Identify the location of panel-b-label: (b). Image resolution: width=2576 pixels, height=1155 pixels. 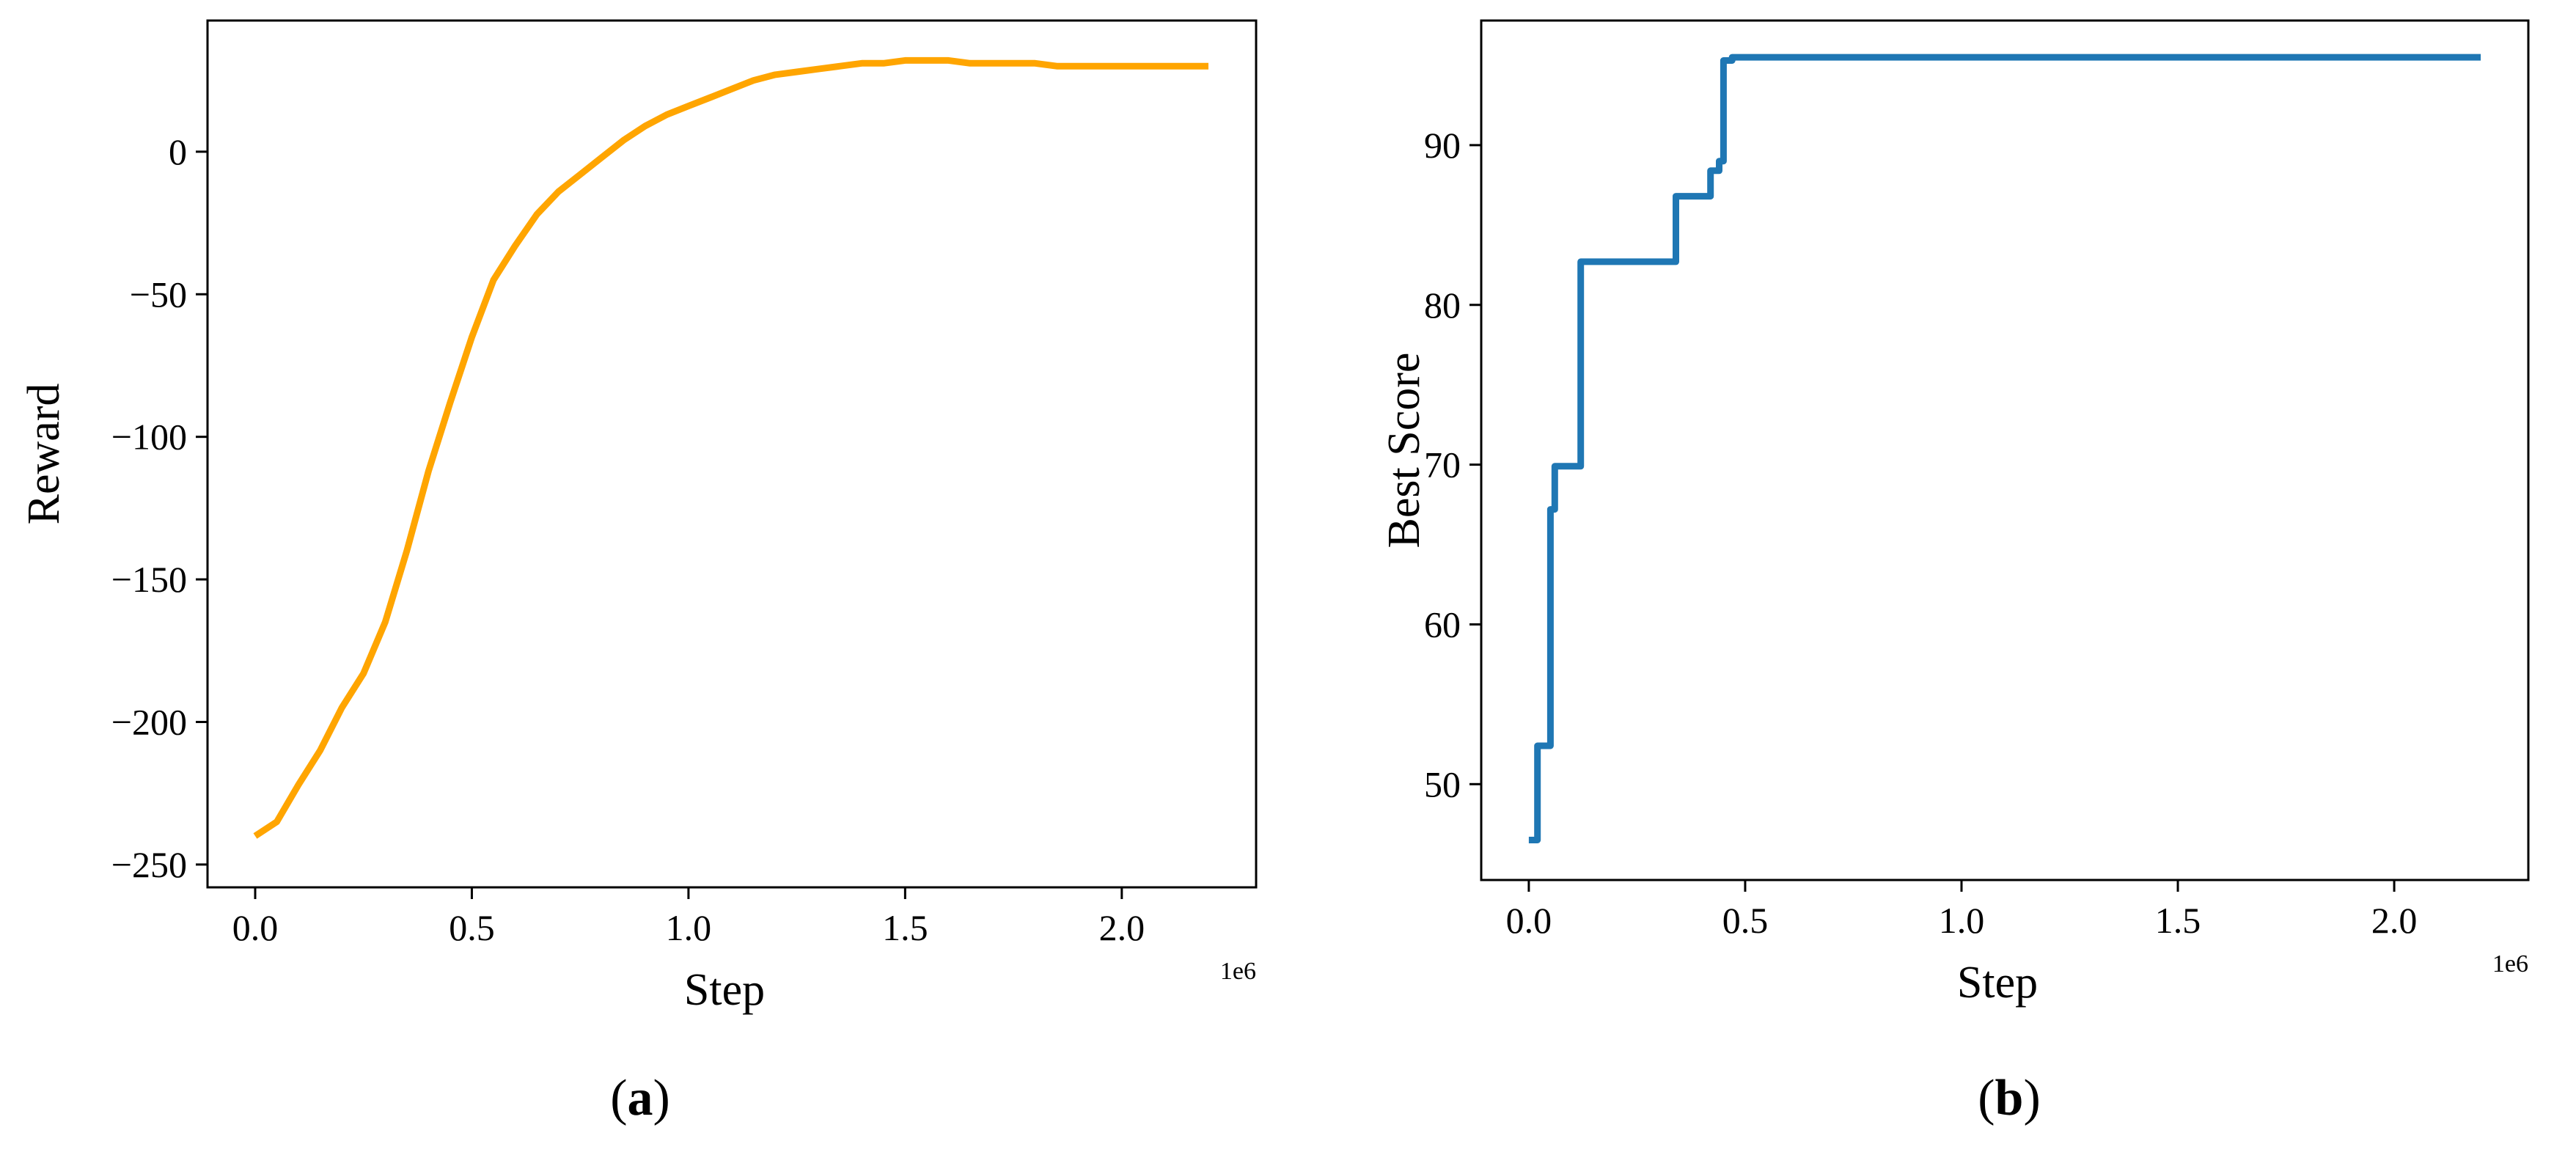
(2010, 1098).